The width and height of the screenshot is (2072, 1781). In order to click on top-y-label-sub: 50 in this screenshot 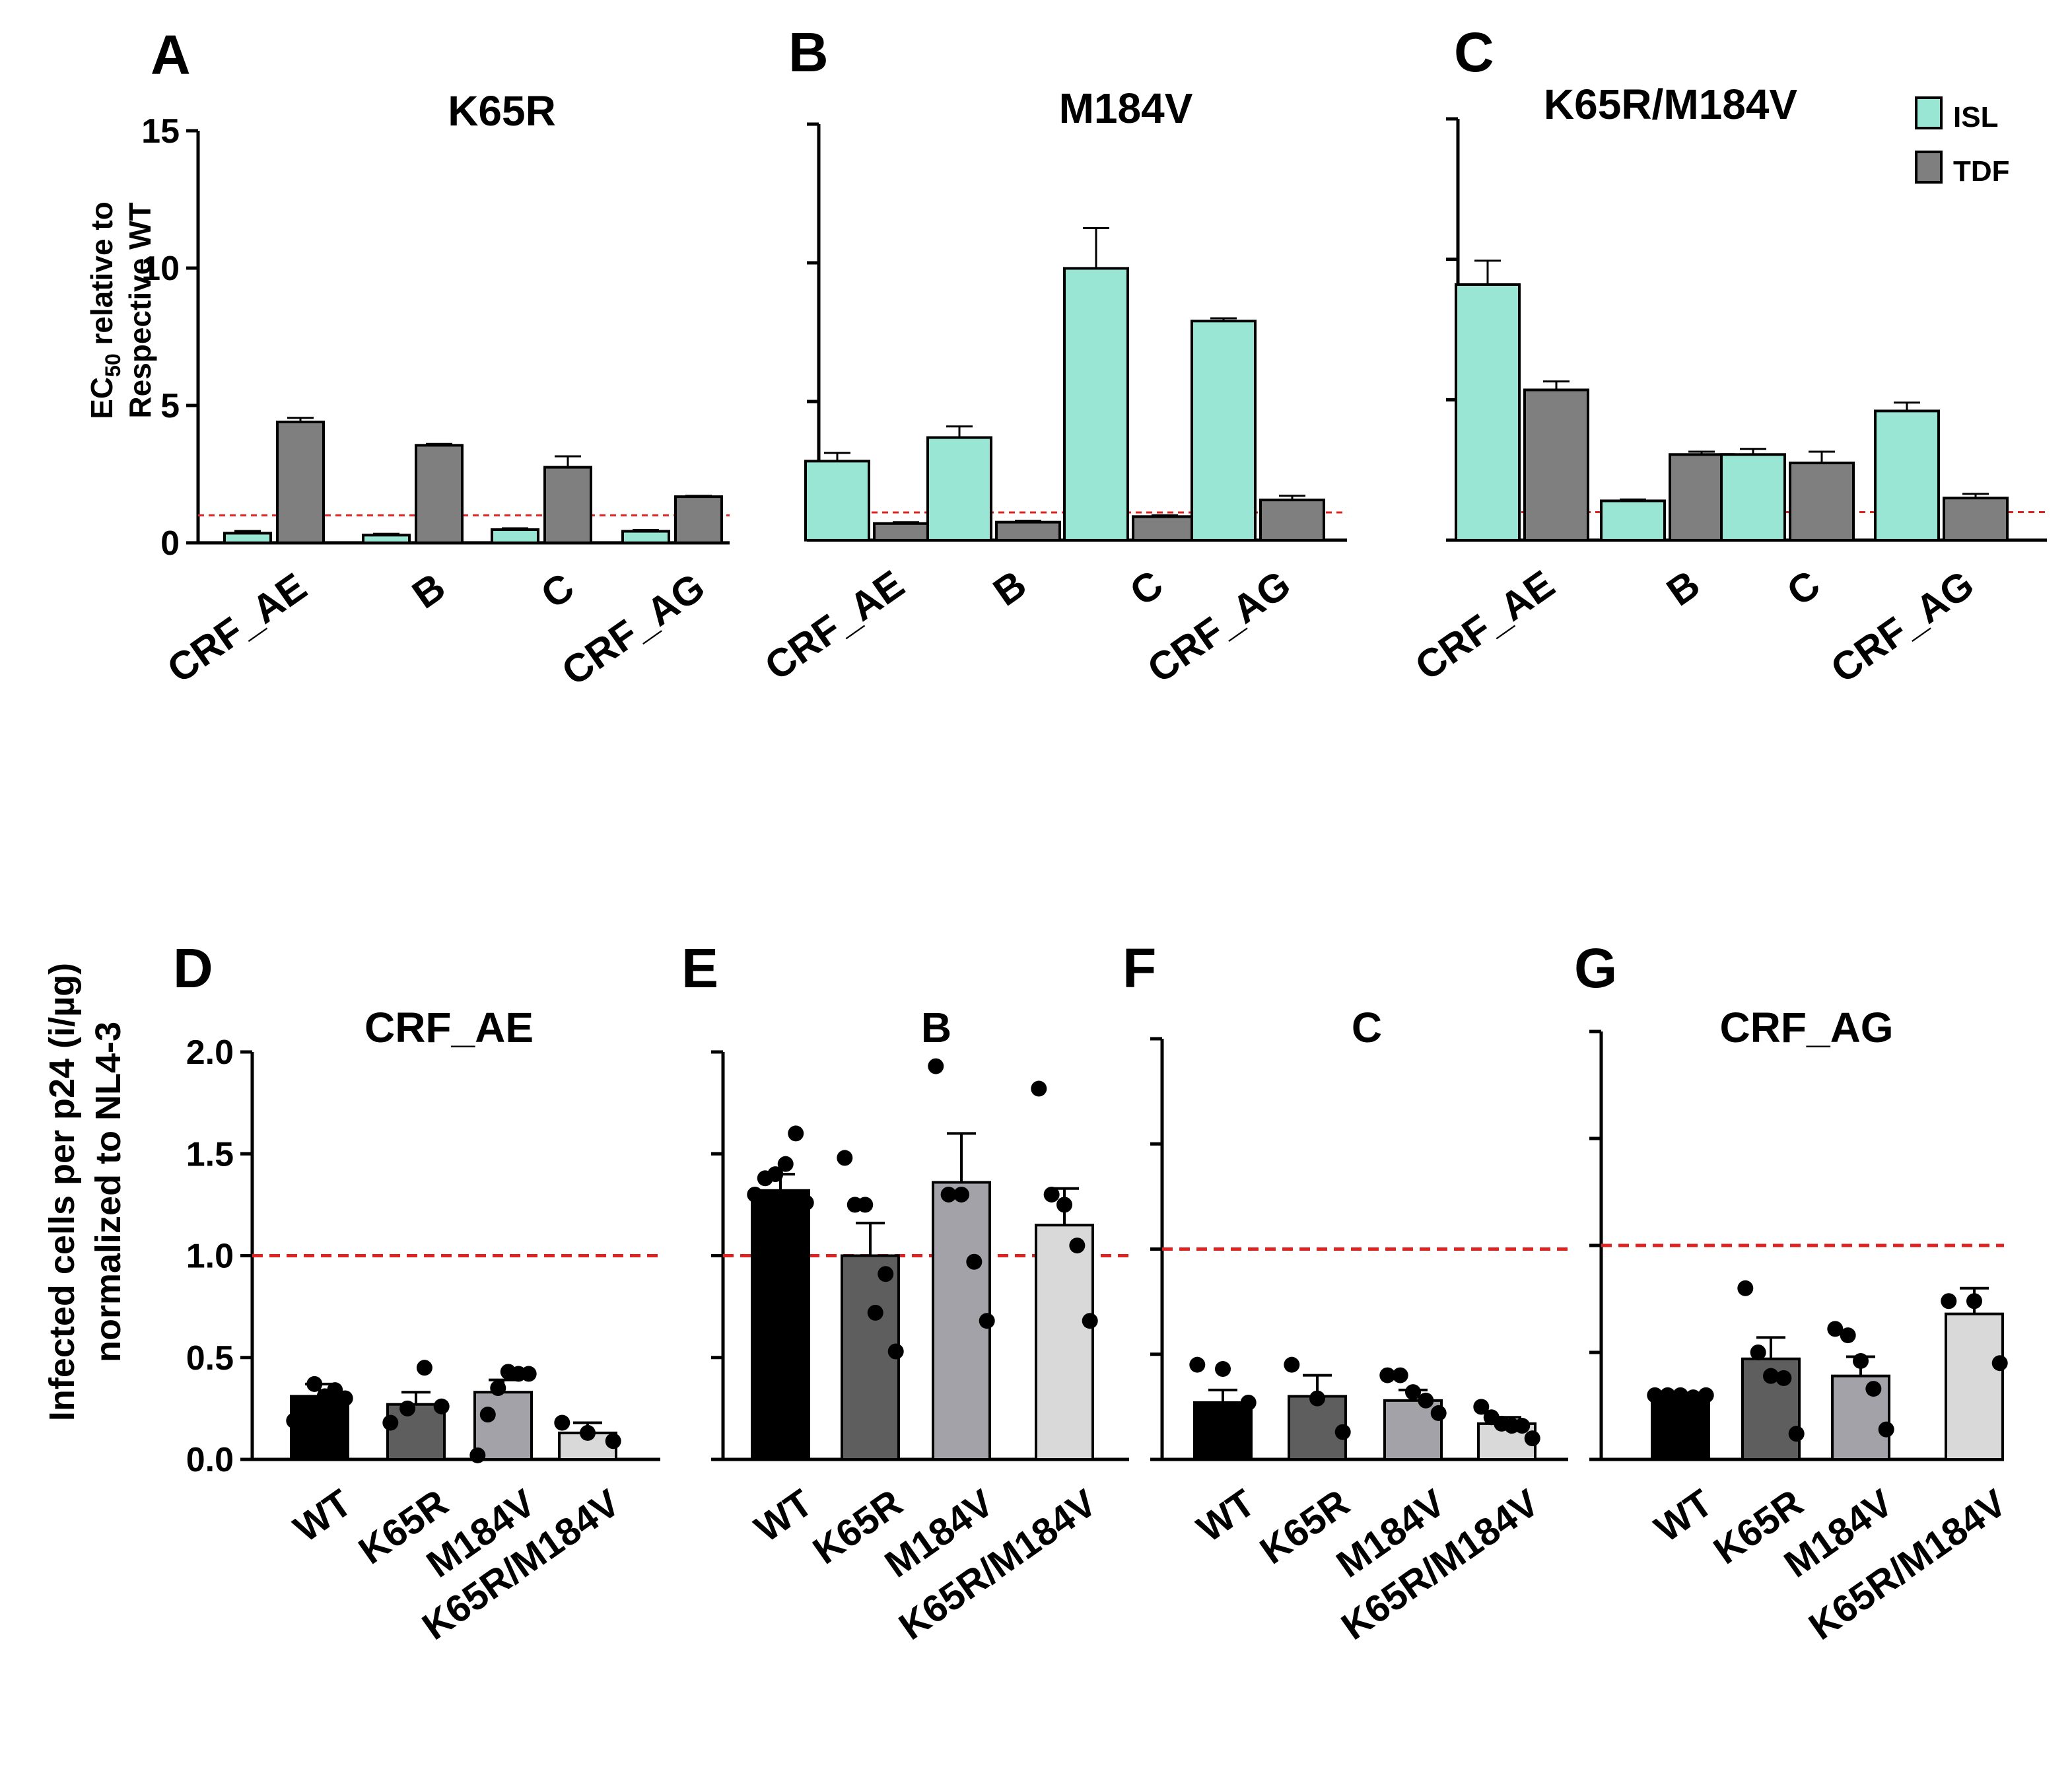, I will do `click(113, 365)`.